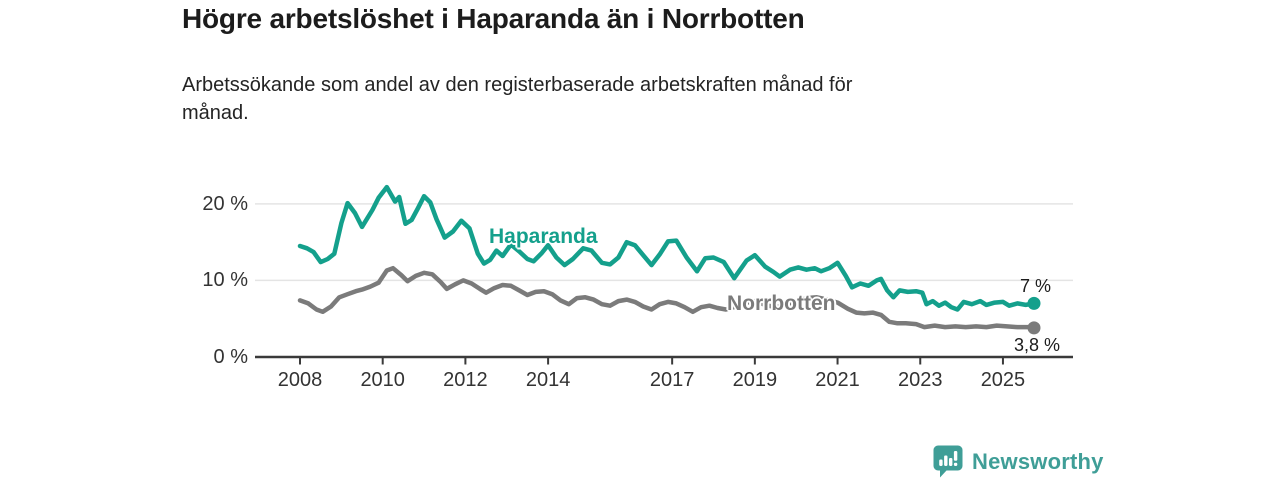 Image resolution: width=1280 pixels, height=480 pixels. What do you see at coordinates (1034, 303) in the screenshot?
I see `series-end-dot-haparanda` at bounding box center [1034, 303].